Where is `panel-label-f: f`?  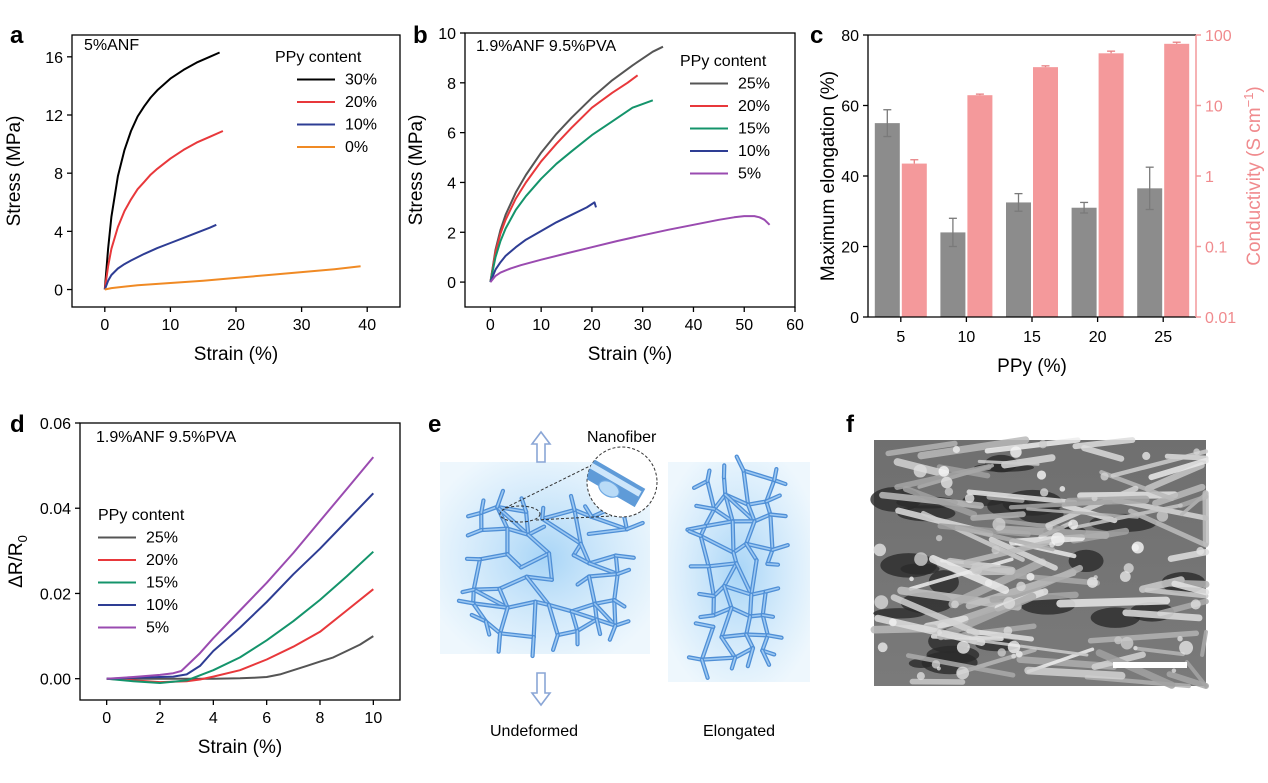
panel-label-f: f is located at coordinates (850, 424).